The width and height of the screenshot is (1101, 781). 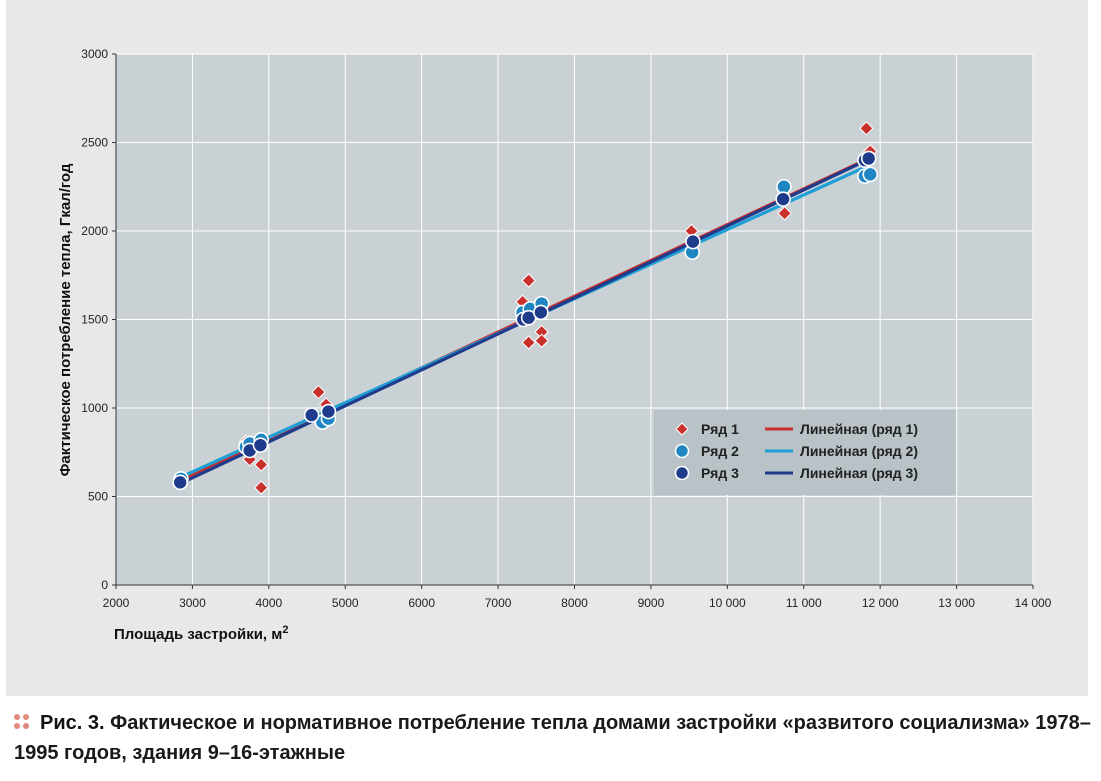 What do you see at coordinates (285, 630) in the screenshot?
I see `x-axis-label-superscript: 2` at bounding box center [285, 630].